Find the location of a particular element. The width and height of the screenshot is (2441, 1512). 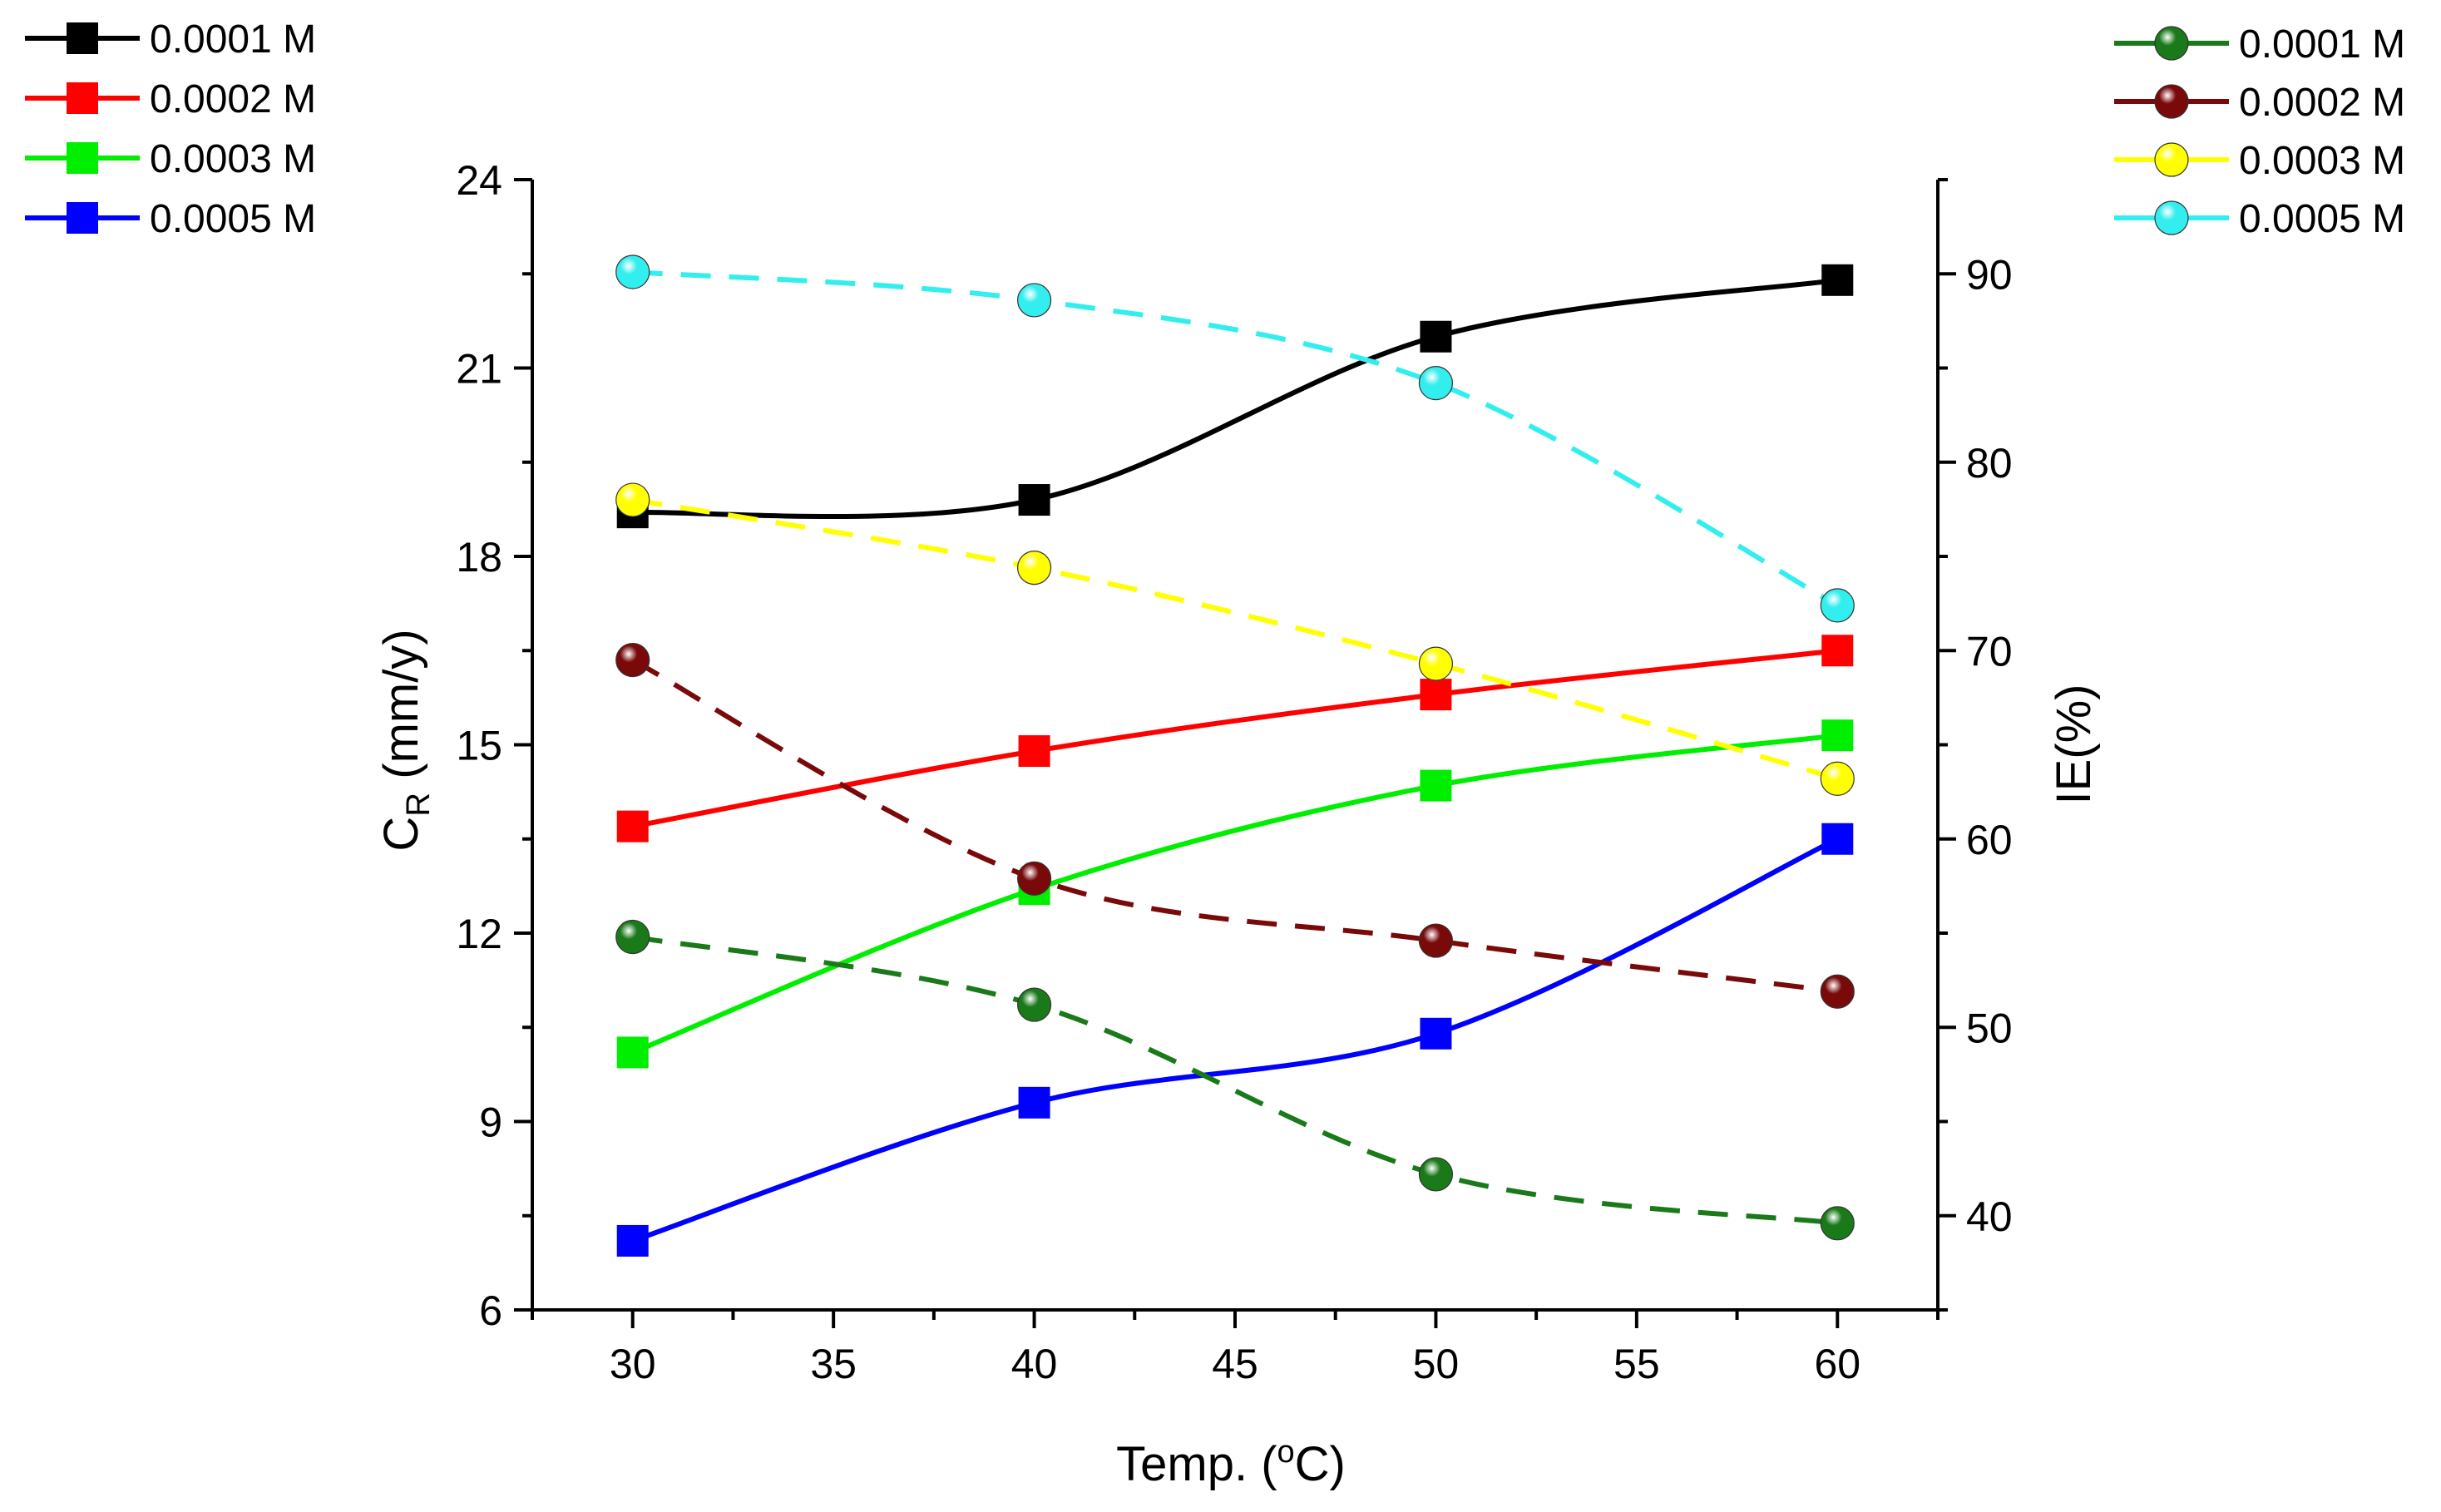

x-axis-title-sup: o is located at coordinates (1286, 1452).